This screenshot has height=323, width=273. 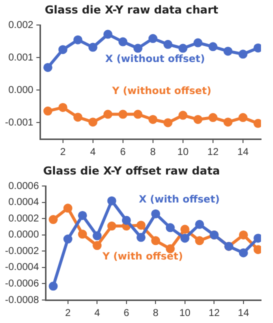 What do you see at coordinates (24, 186) in the screenshot?
I see `y-tick-label: 0.0006` at bounding box center [24, 186].